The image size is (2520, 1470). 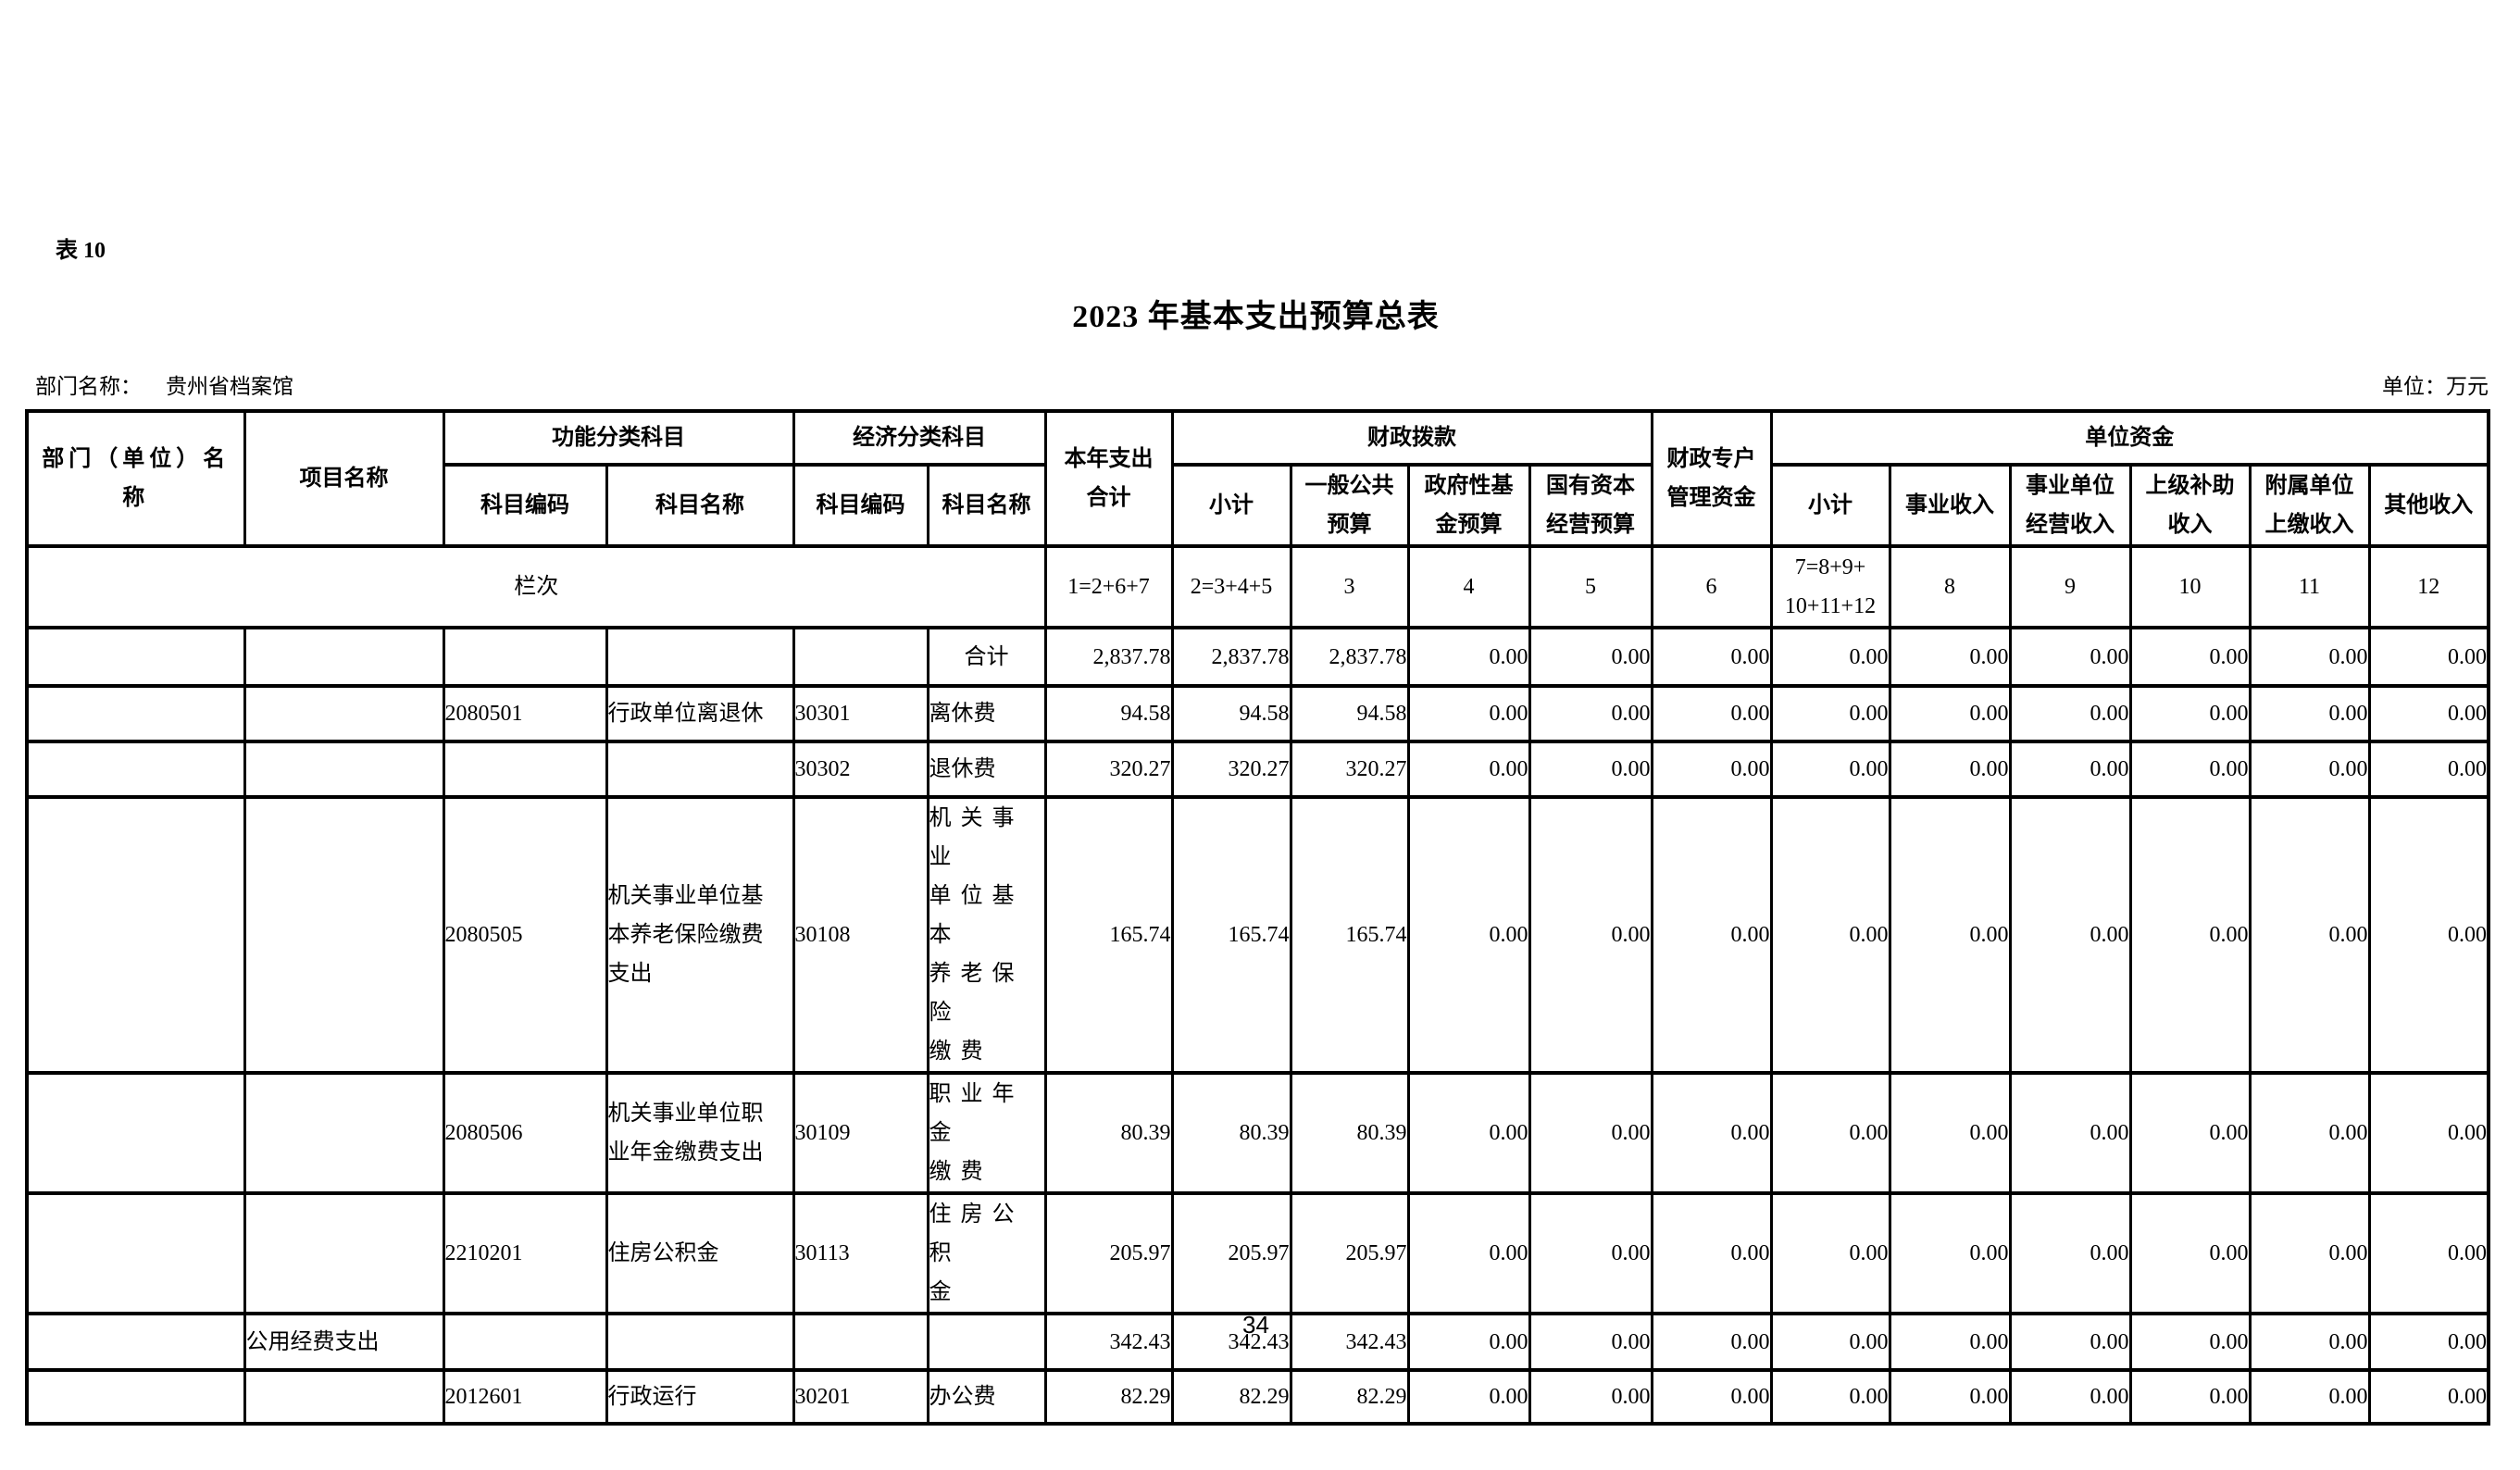 What do you see at coordinates (1349, 505) in the screenshot?
I see `header-fiscal-general-budget: 一般公共 预算` at bounding box center [1349, 505].